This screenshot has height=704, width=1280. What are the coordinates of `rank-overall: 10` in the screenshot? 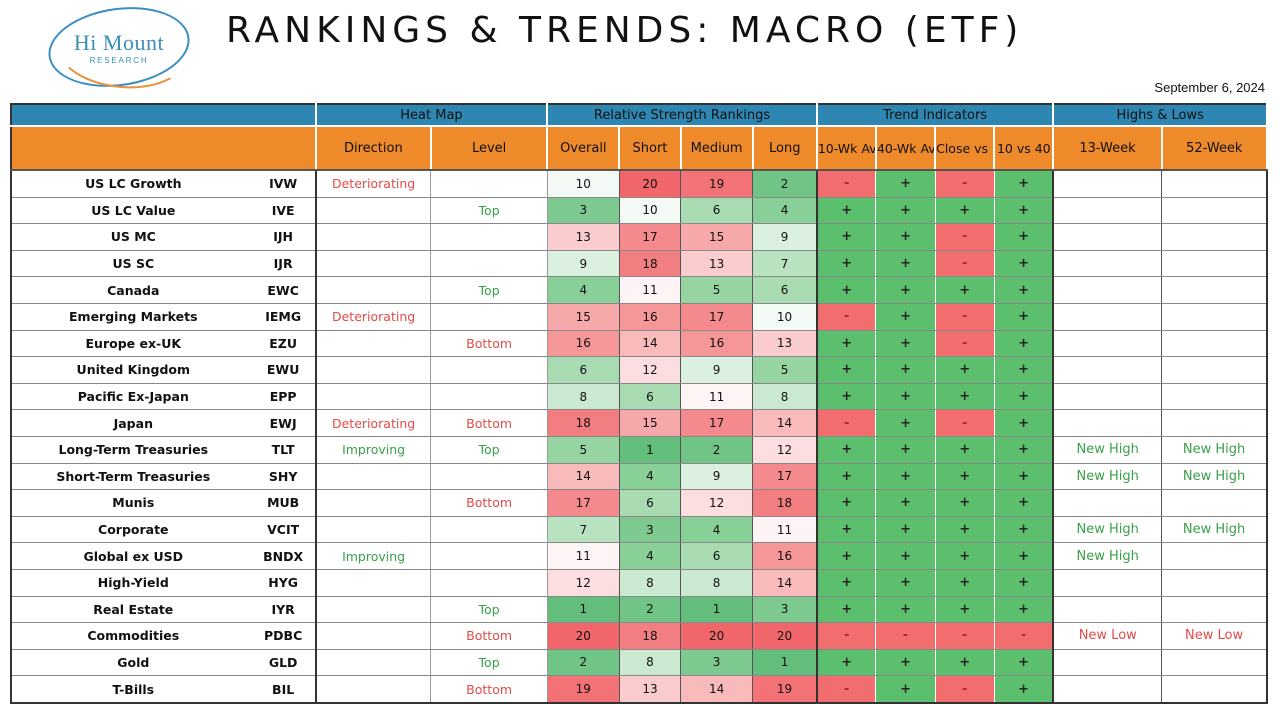 It's located at (583, 184).